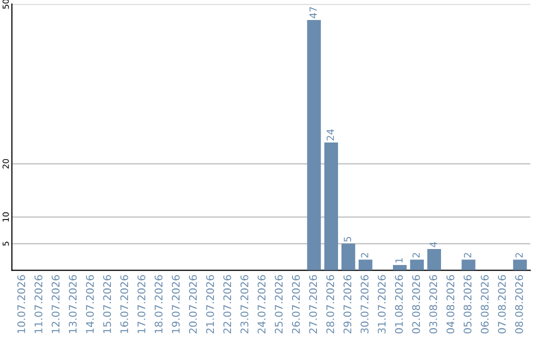 The width and height of the screenshot is (540, 340). What do you see at coordinates (192, 304) in the screenshot?
I see `x-tick-label: 20.07.2026` at bounding box center [192, 304].